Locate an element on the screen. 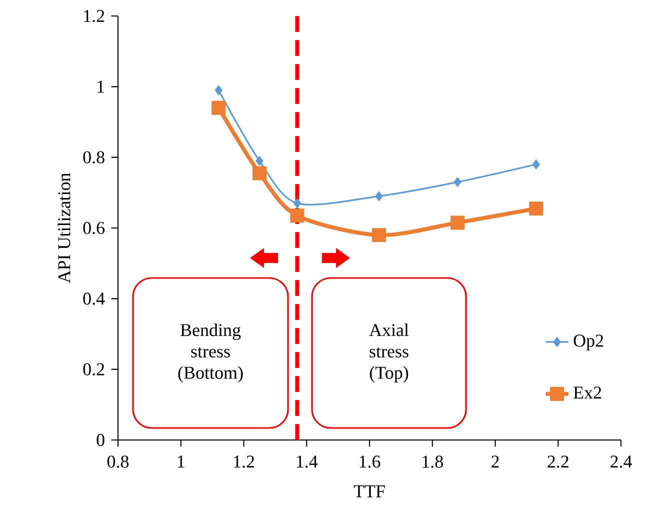 Image resolution: width=651 pixels, height=523 pixels. x-tick-label: 2.2 is located at coordinates (558, 462).